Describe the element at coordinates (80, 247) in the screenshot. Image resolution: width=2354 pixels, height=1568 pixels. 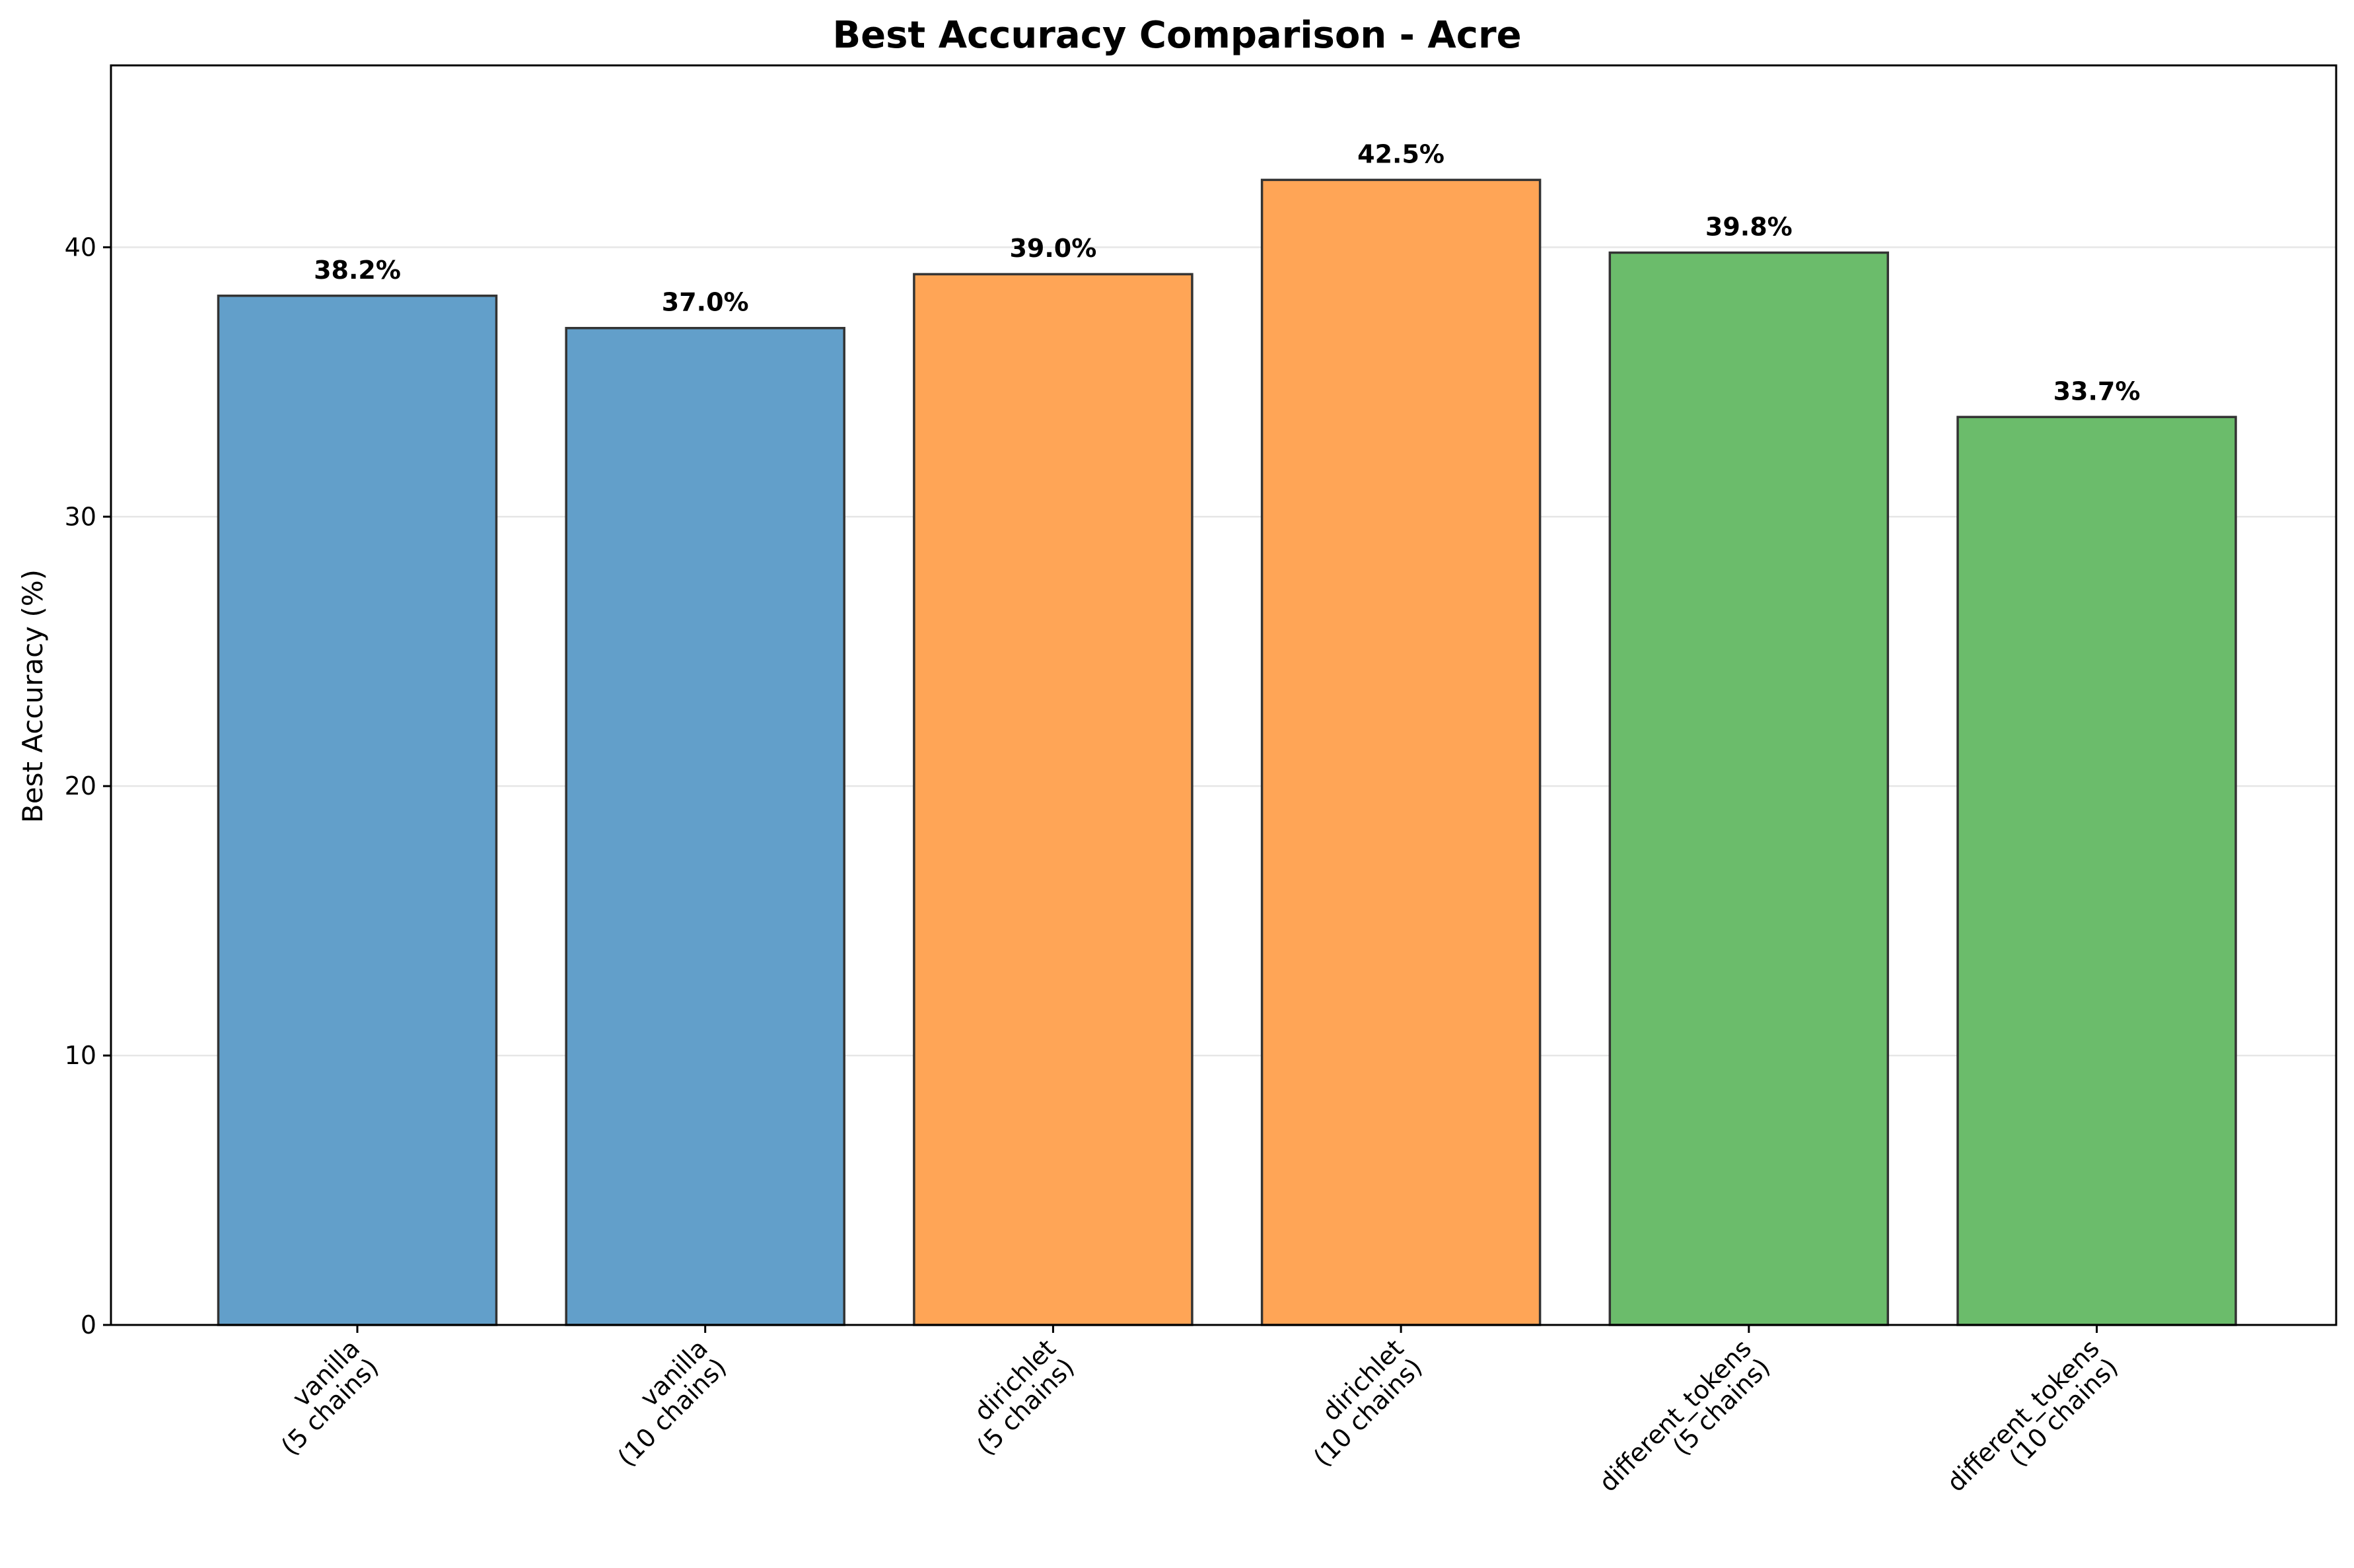
I see `y-tick-label: 40` at that location.